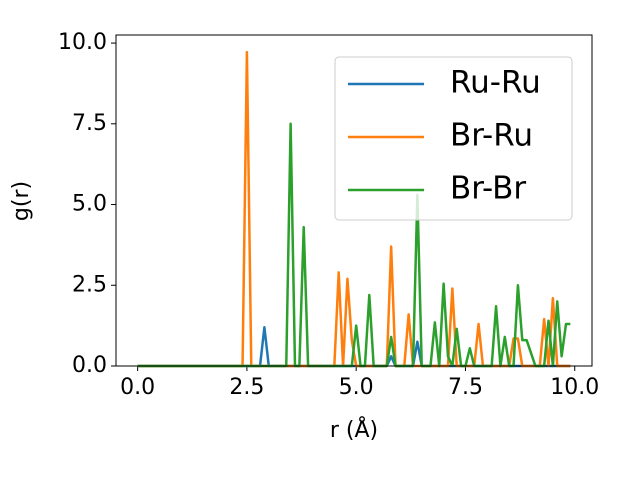 This screenshot has height=480, width=640. What do you see at coordinates (574, 387) in the screenshot?
I see `x-tick-label: 10.0` at bounding box center [574, 387].